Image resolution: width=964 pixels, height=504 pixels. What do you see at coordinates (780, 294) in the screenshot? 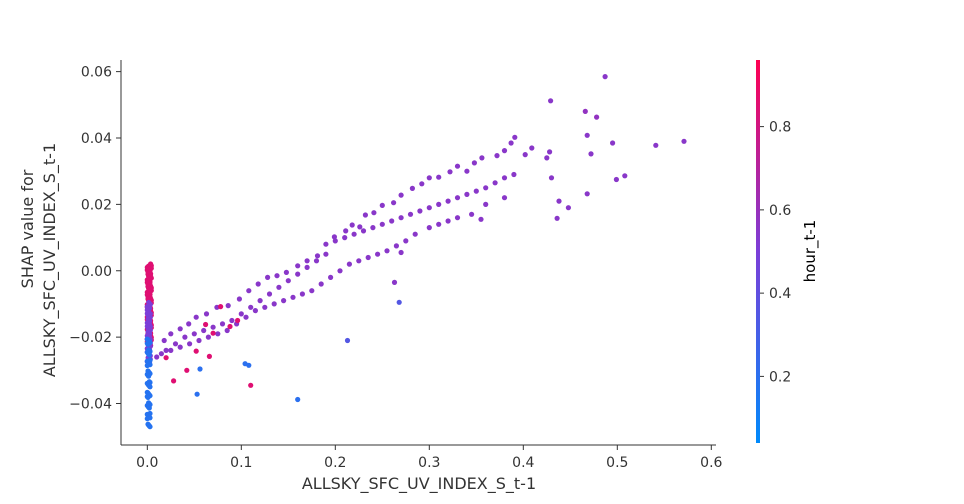
I see `colorbar-tick-label: 0.4` at bounding box center [780, 294].